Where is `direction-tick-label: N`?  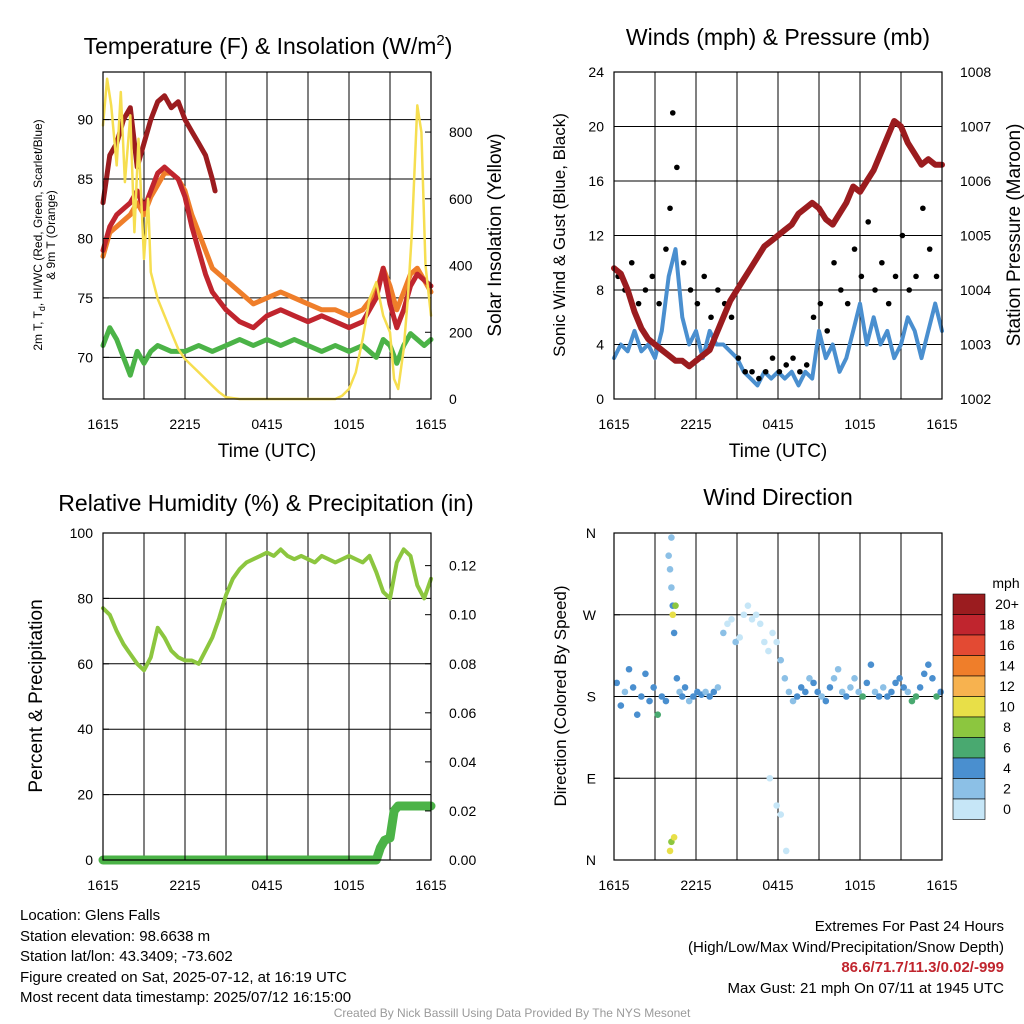
direction-tick-label: N is located at coordinates (591, 533).